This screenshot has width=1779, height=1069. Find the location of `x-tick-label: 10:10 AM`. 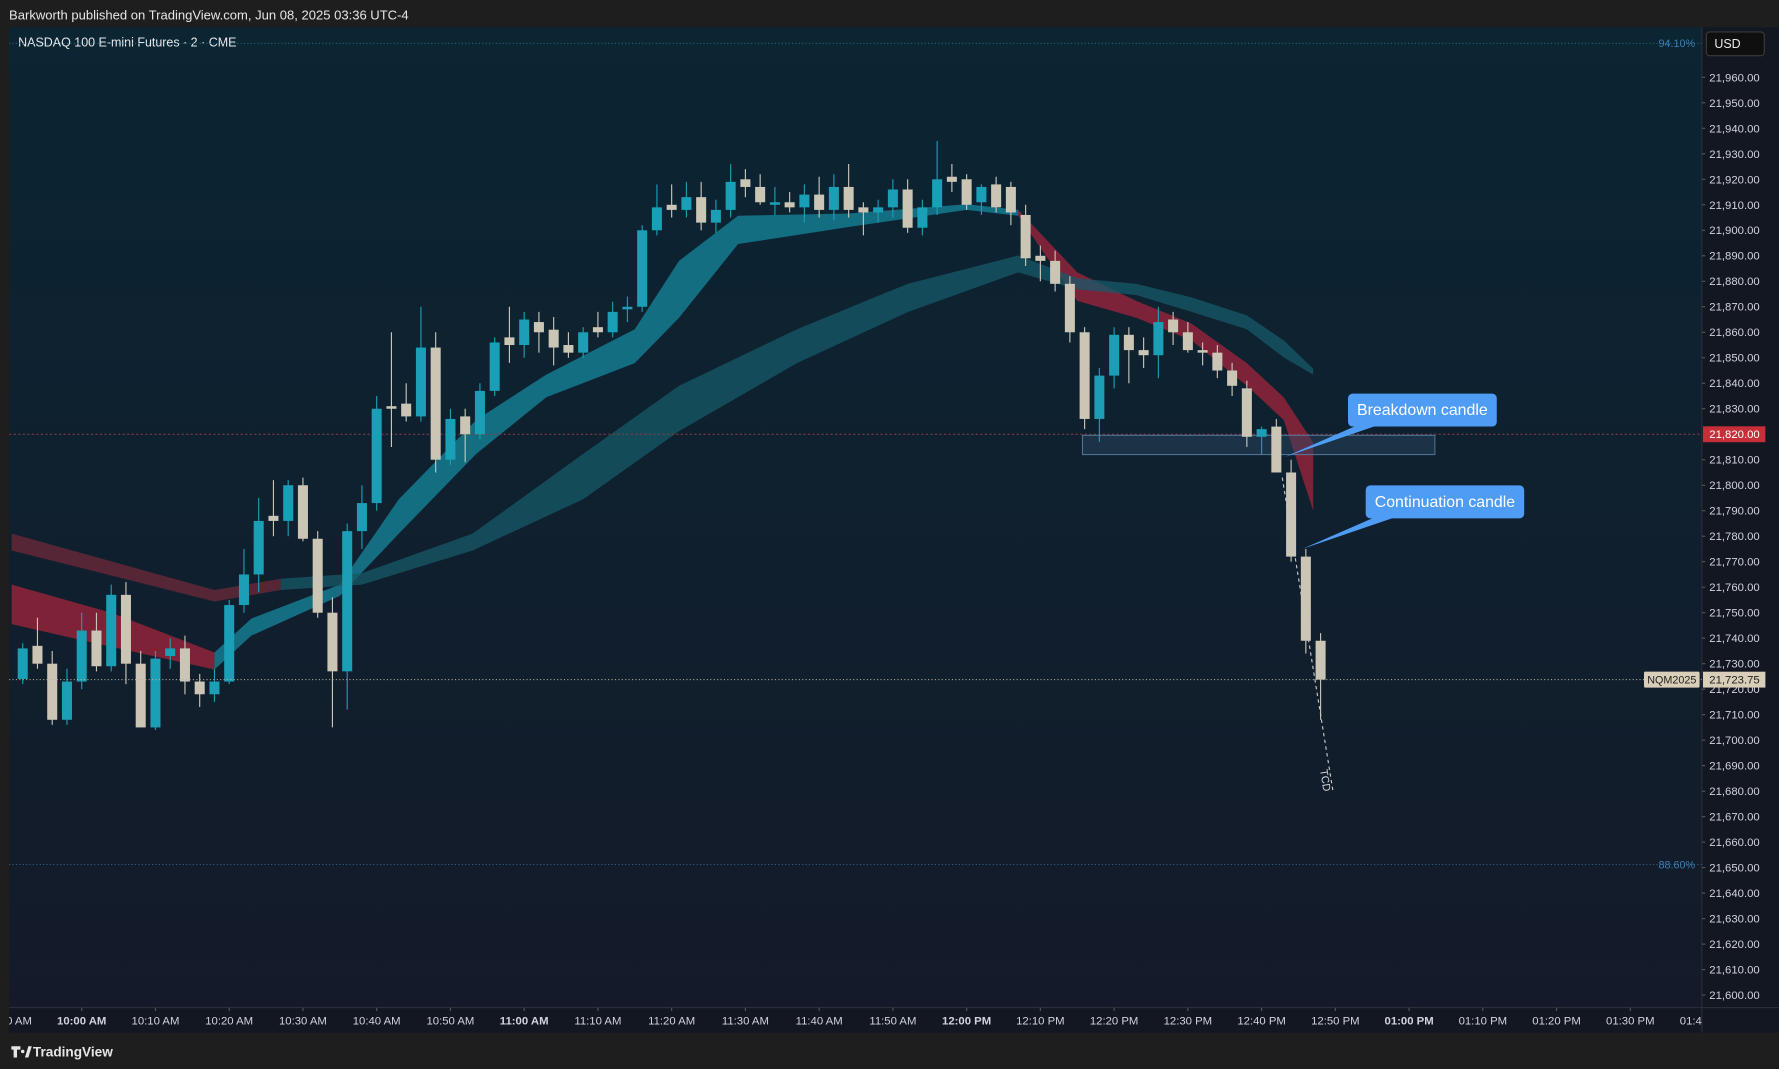

x-tick-label: 10:10 AM is located at coordinates (156, 1022).